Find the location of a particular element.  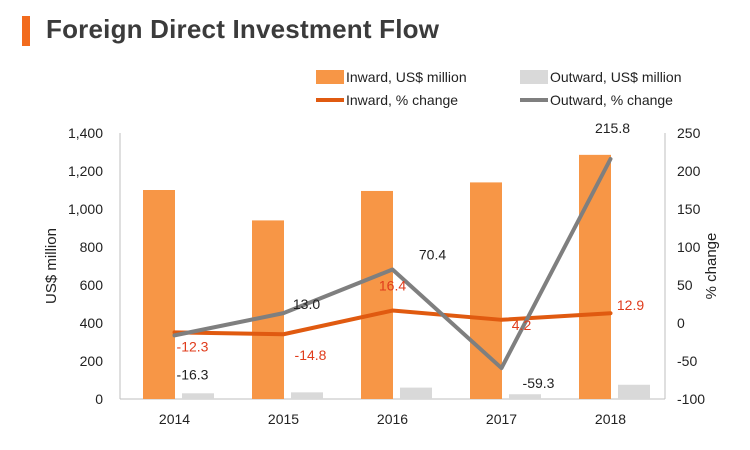

y-tick-label: 600 is located at coordinates (92, 285).